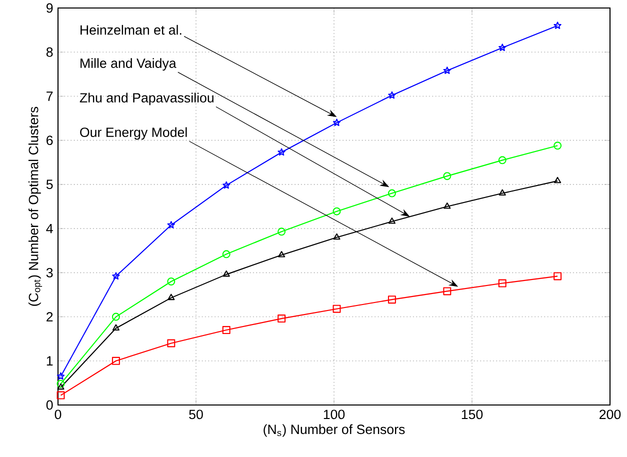 The image size is (627, 457). What do you see at coordinates (49, 8) in the screenshot?
I see `y-tick-label: 9` at bounding box center [49, 8].